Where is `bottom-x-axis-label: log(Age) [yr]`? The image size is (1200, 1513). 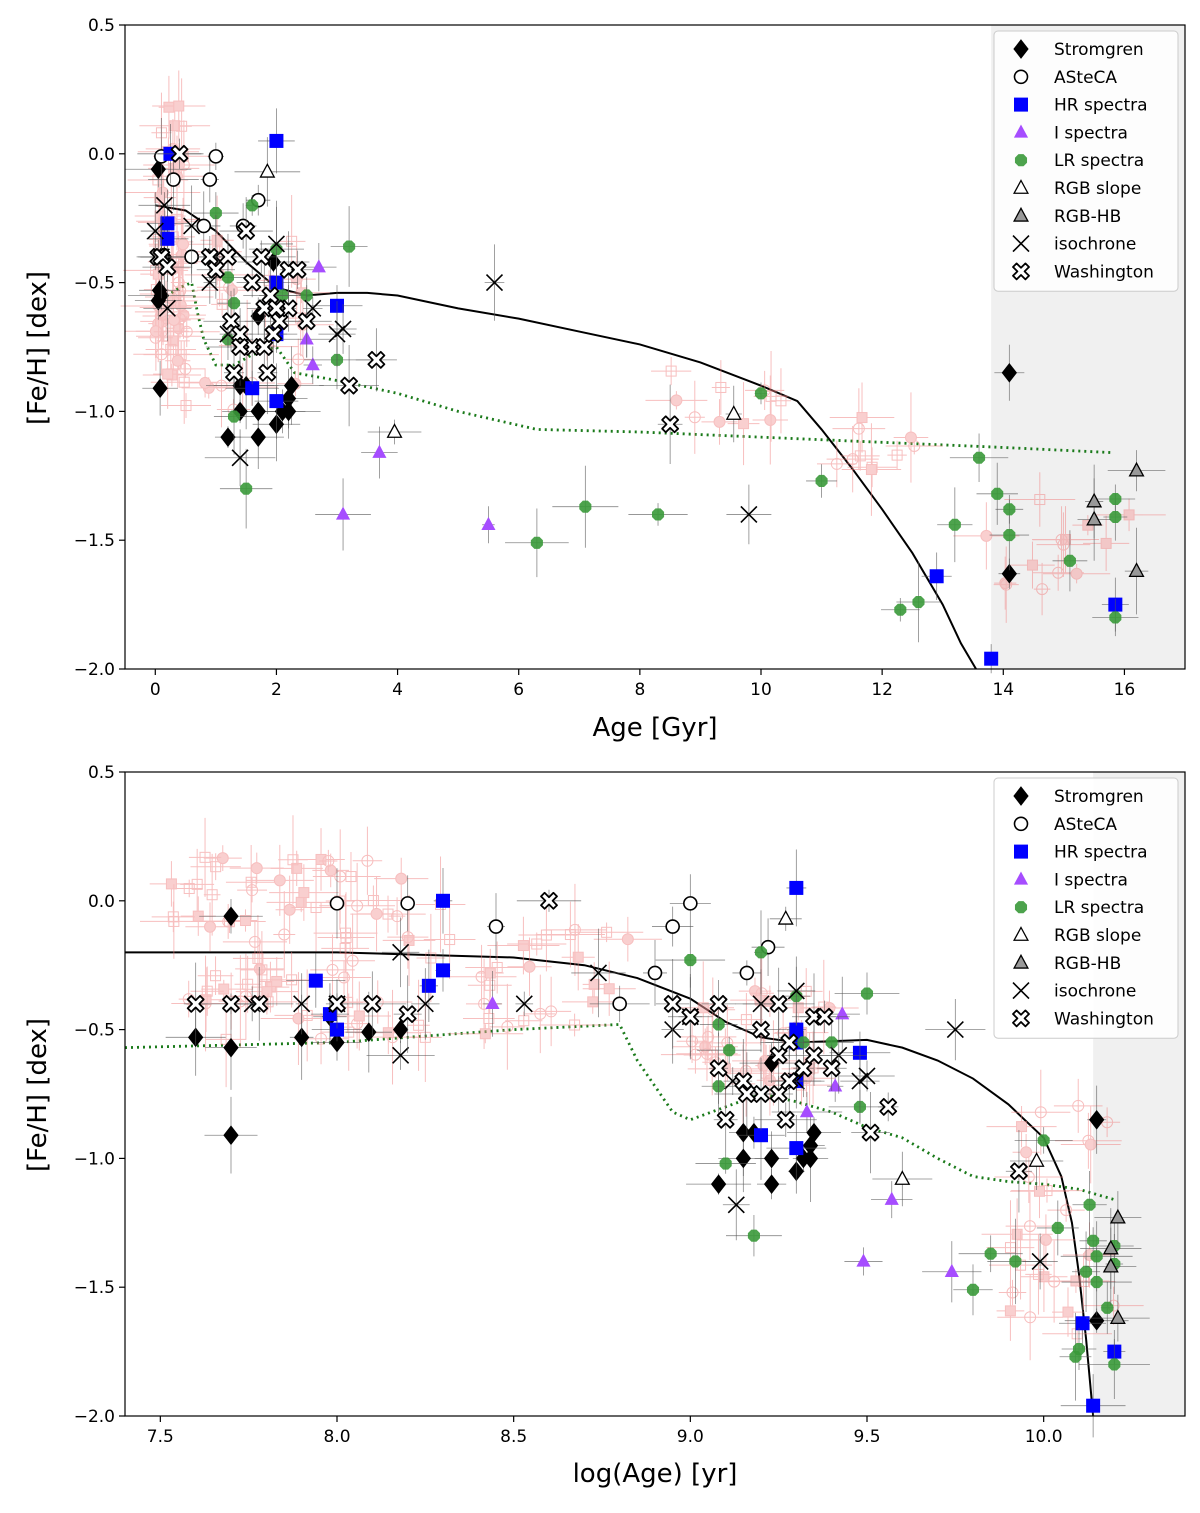 bottom-x-axis-label: log(Age) [yr] is located at coordinates (655, 1474).